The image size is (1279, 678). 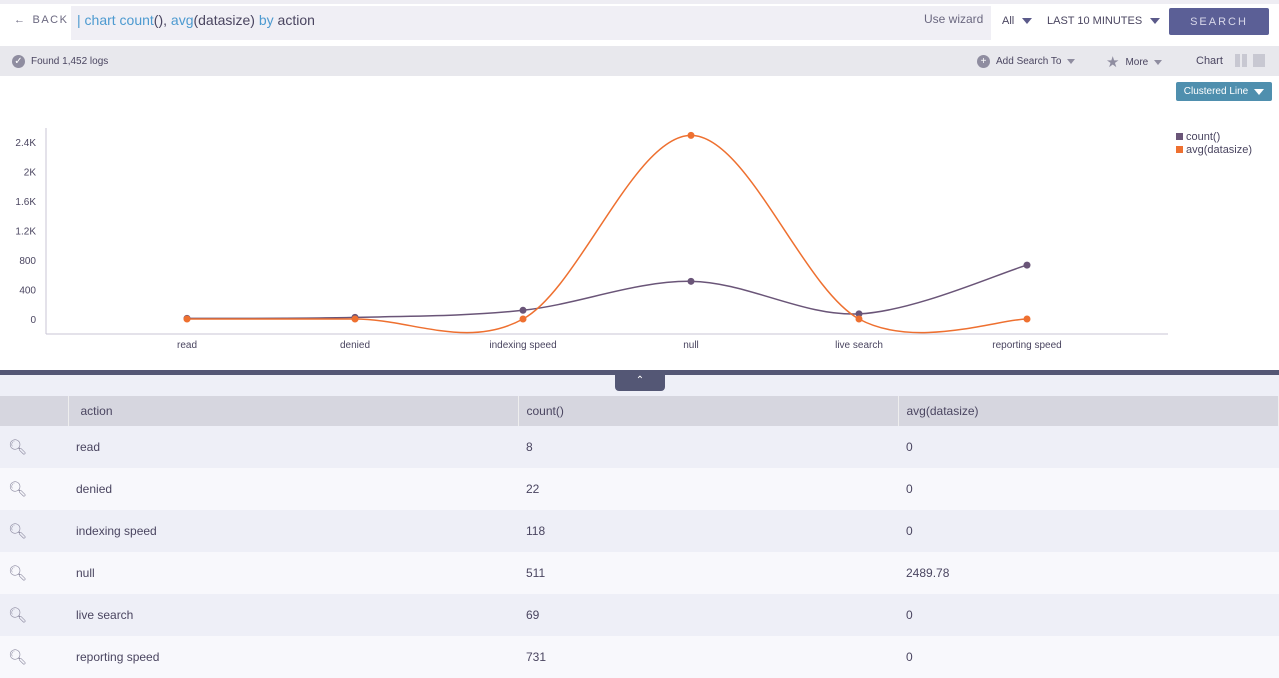 I want to click on cell: 731, so click(x=708, y=657).